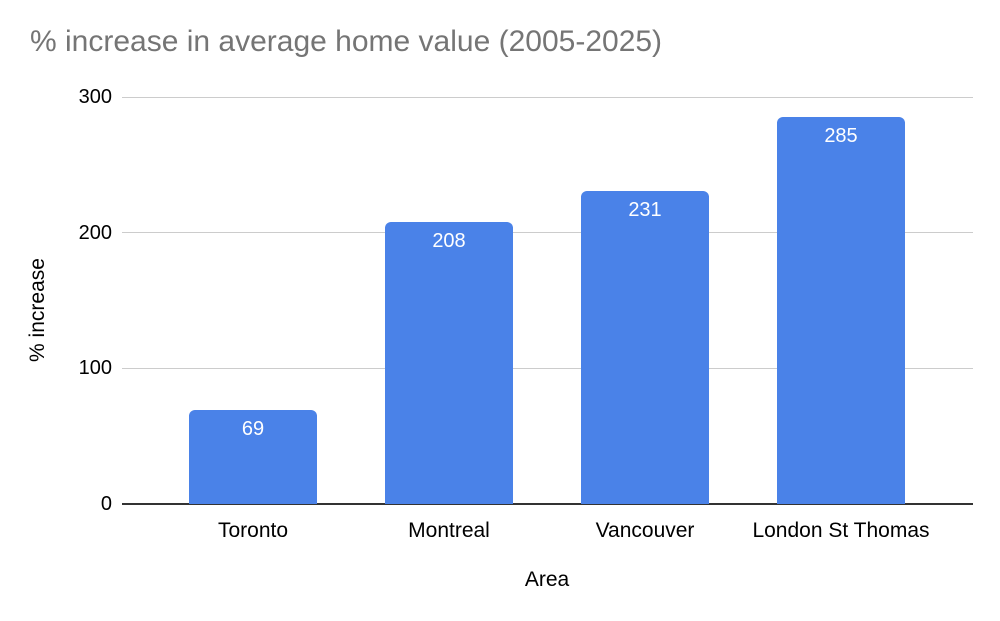 The height and width of the screenshot is (621, 1000). What do you see at coordinates (449, 530) in the screenshot?
I see `x-tick-label-montreal: Montreal` at bounding box center [449, 530].